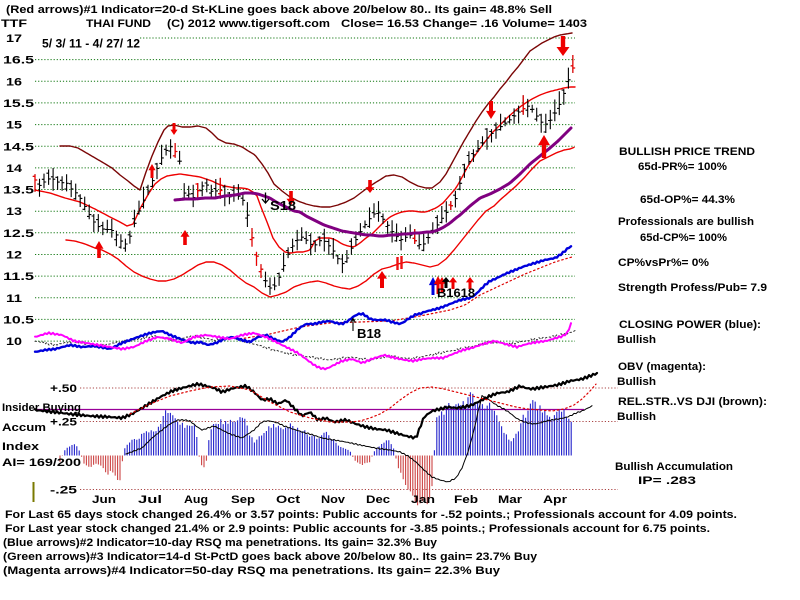  What do you see at coordinates (118, 24) in the screenshot?
I see `svg-text: THAI FUND` at bounding box center [118, 24].